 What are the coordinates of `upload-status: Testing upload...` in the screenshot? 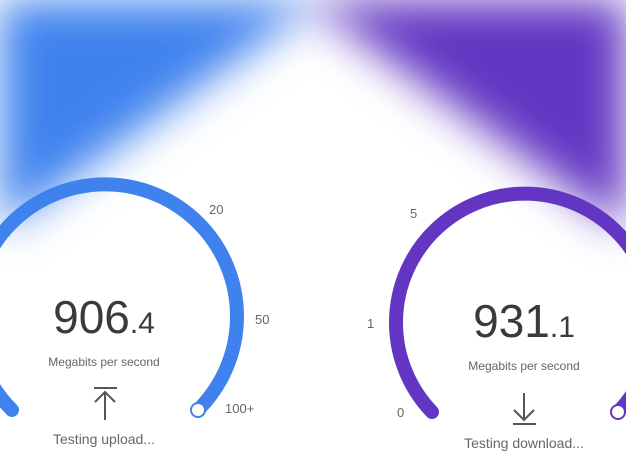 It's located at (104, 439).